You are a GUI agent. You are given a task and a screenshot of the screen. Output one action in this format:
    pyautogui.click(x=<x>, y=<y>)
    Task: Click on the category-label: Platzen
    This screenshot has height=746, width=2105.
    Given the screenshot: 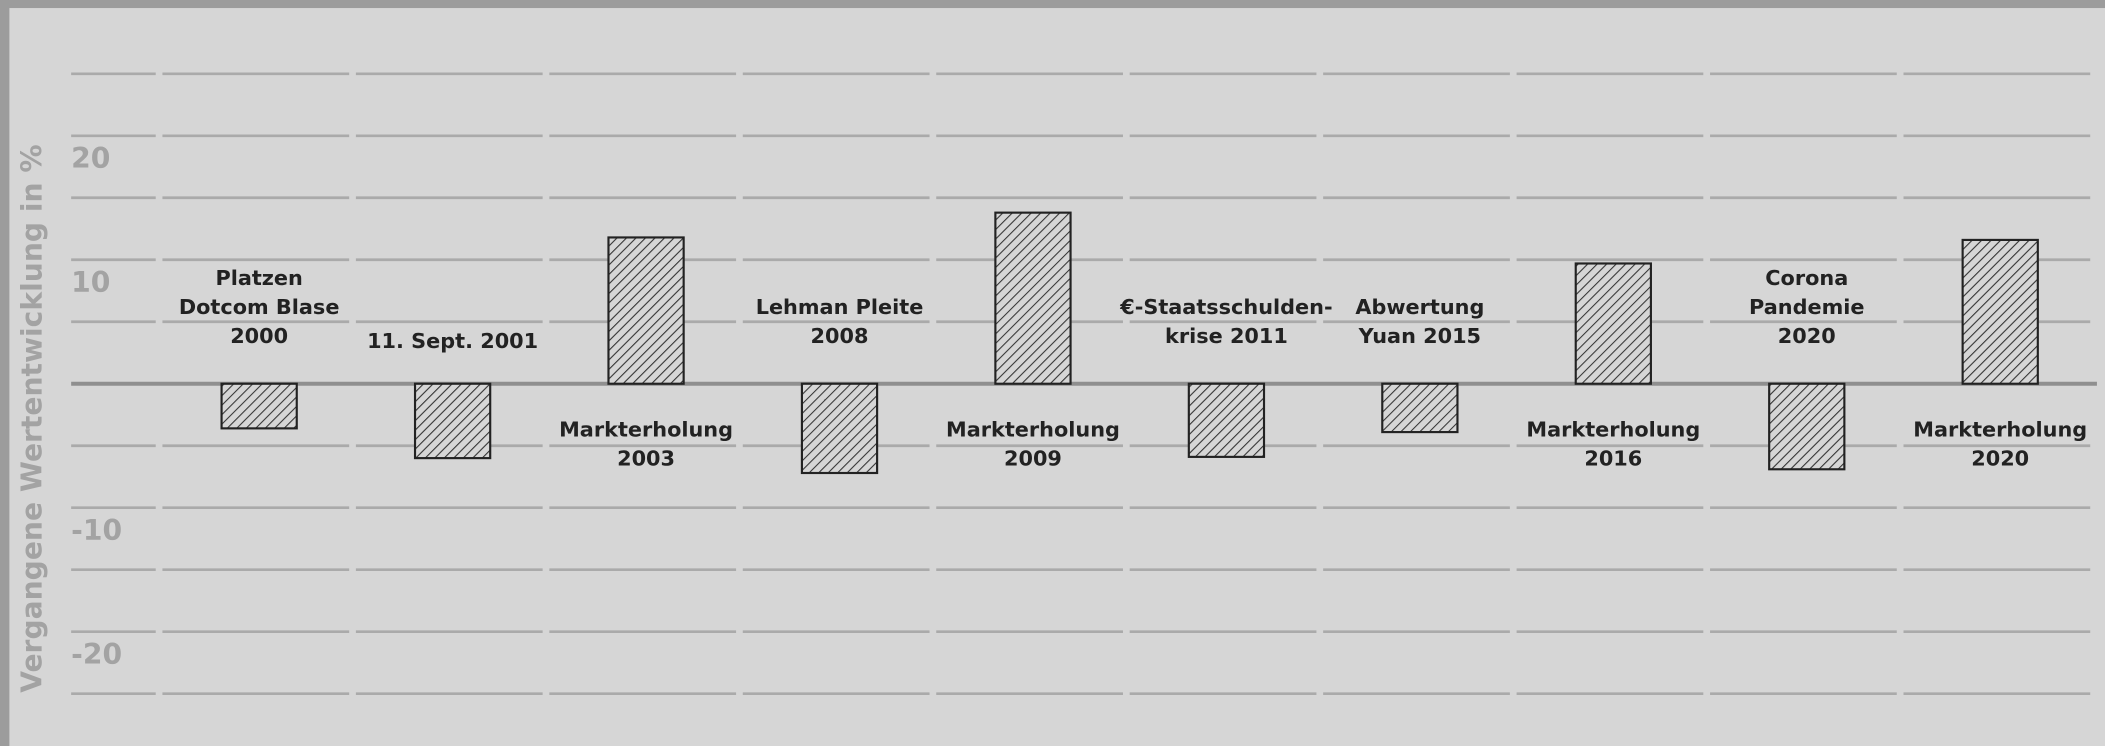 What is the action you would take?
    pyautogui.click(x=258, y=278)
    